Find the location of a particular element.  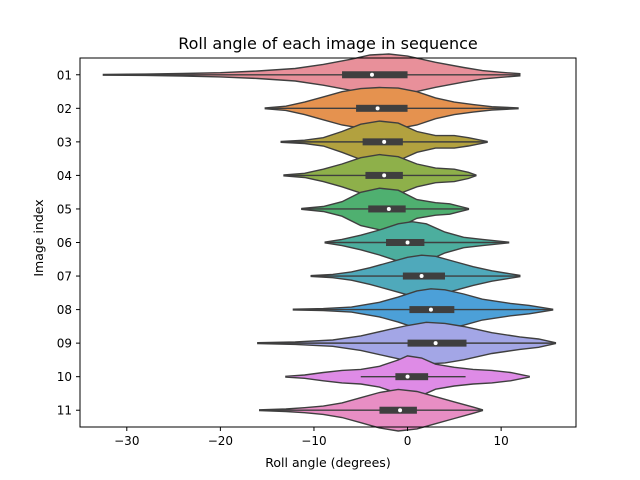

y-tick-label: 01 is located at coordinates (64, 75).